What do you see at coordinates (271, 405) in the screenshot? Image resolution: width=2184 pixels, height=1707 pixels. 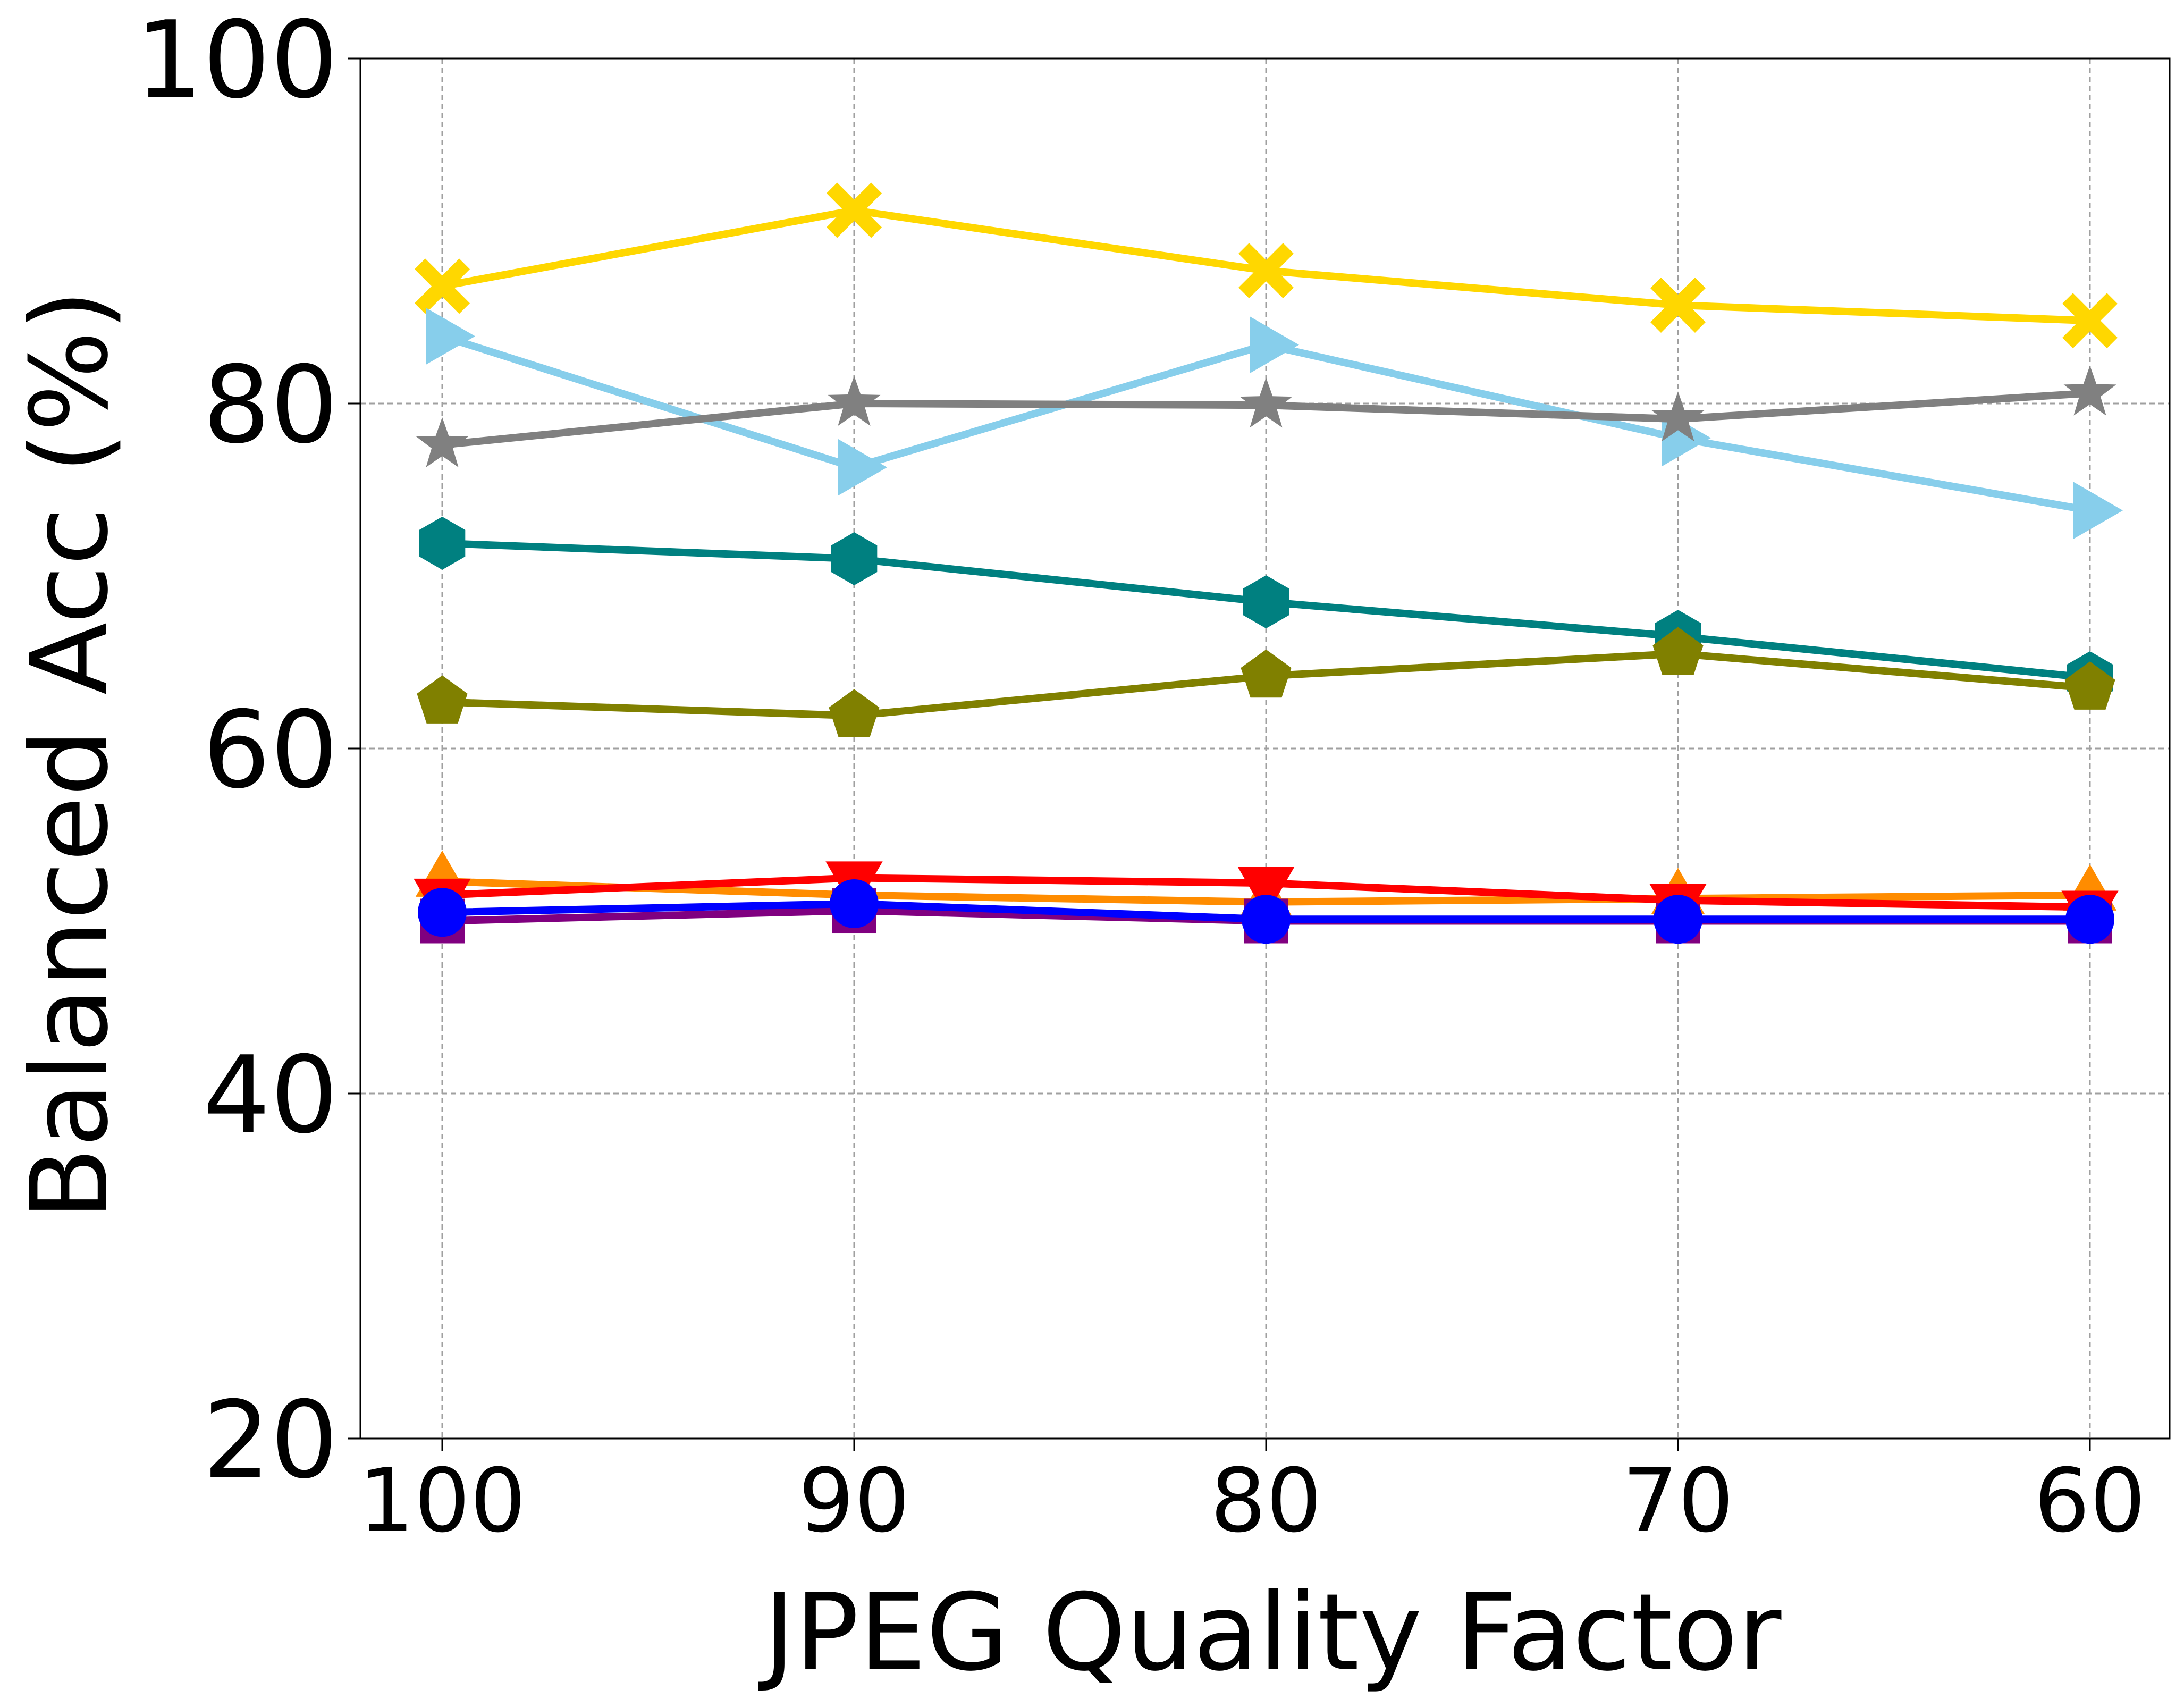 I see `y-tick-label: 80` at bounding box center [271, 405].